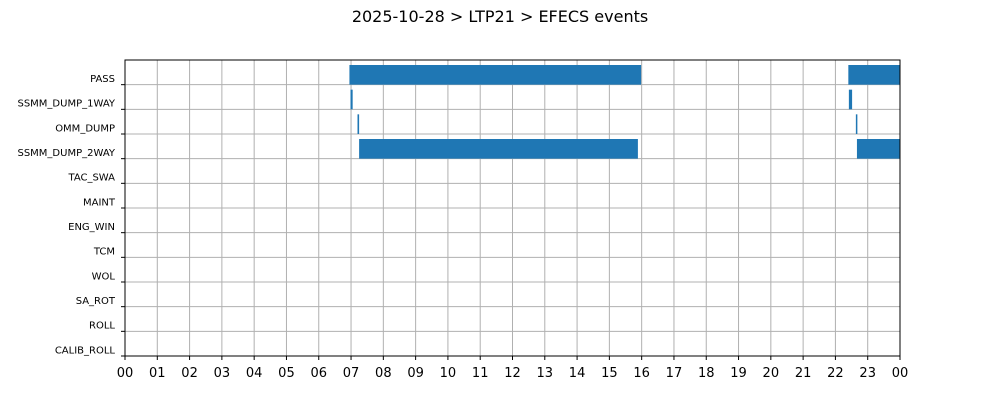  What do you see at coordinates (189, 373) in the screenshot?
I see `x-tick-label: 02` at bounding box center [189, 373].